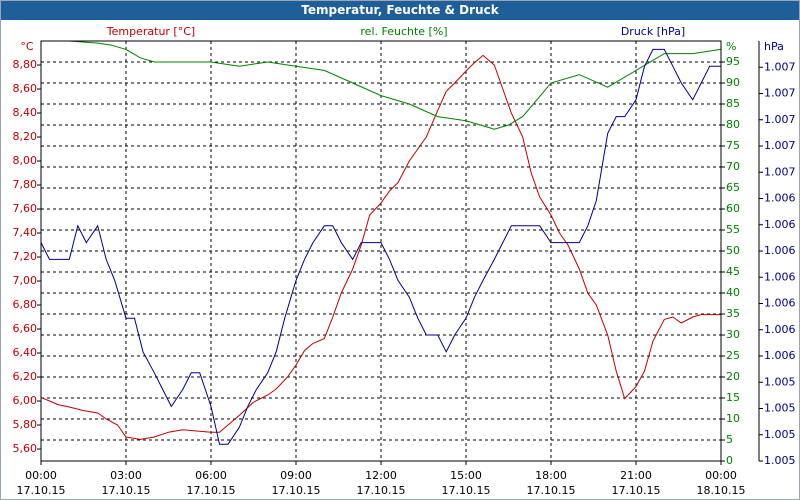 The width and height of the screenshot is (800, 500). What do you see at coordinates (150, 31) in the screenshot?
I see `temperature-axis-title: Temperatur [°C]` at bounding box center [150, 31].